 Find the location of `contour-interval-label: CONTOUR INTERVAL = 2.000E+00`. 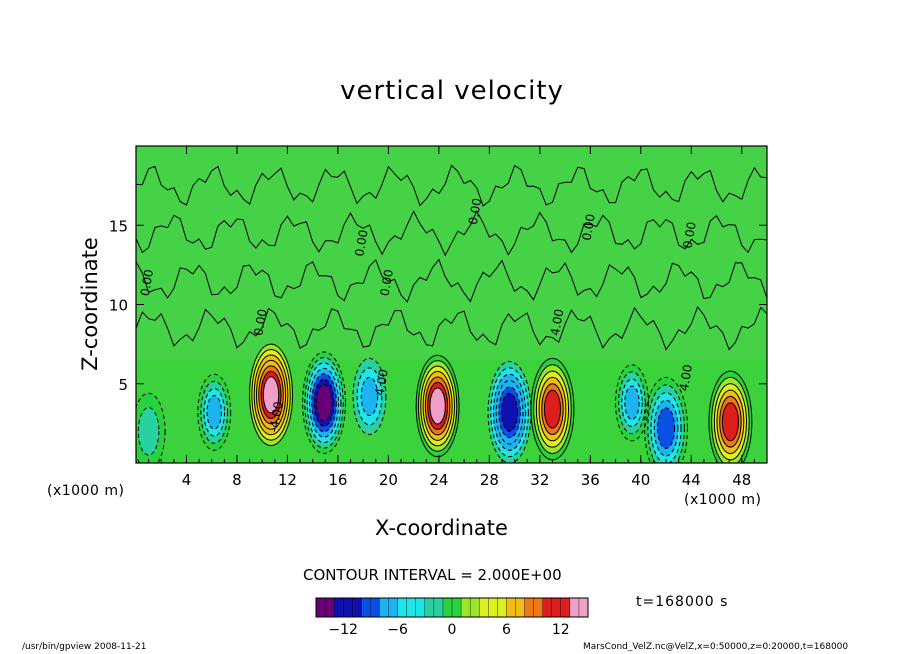

contour-interval-label: CONTOUR INTERVAL = 2.000E+00 is located at coordinates (432, 575).